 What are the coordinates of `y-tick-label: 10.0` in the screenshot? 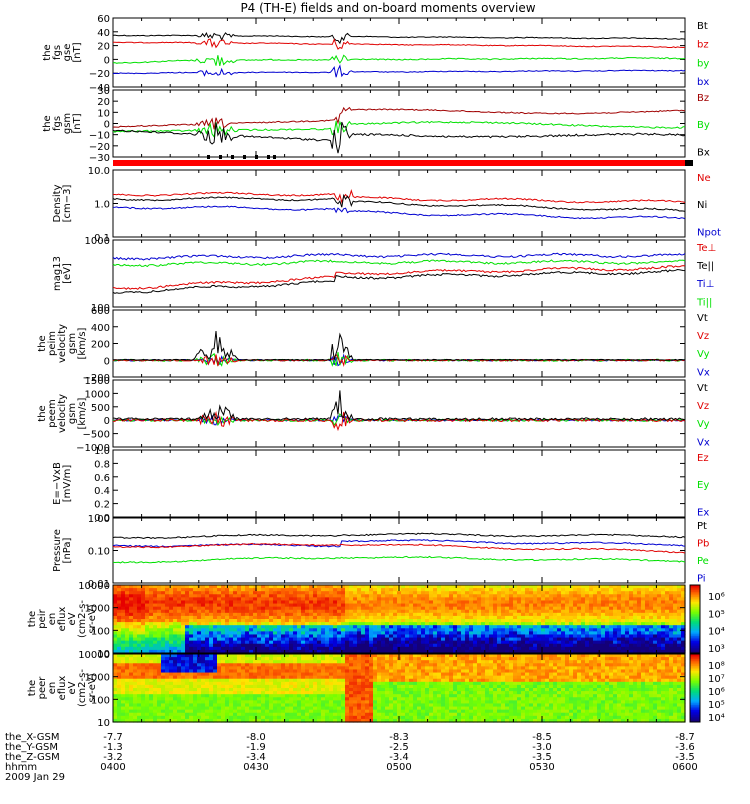 It's located at (99, 171).